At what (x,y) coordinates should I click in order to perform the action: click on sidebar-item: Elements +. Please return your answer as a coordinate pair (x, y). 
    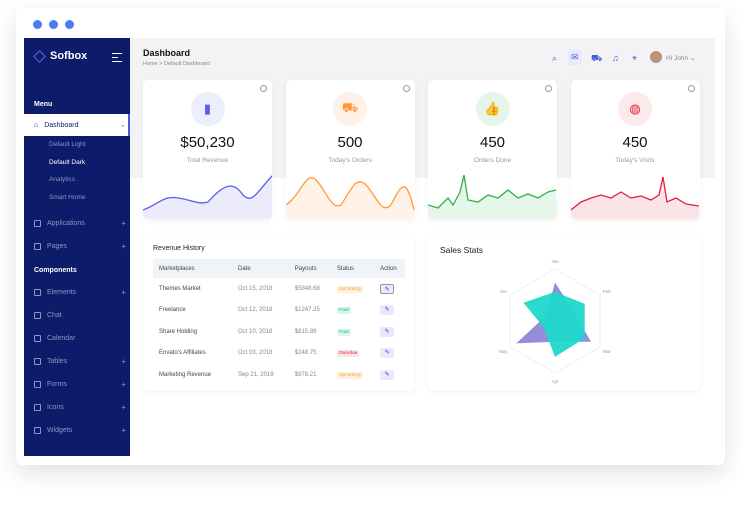
    Looking at the image, I should click on (77, 292).